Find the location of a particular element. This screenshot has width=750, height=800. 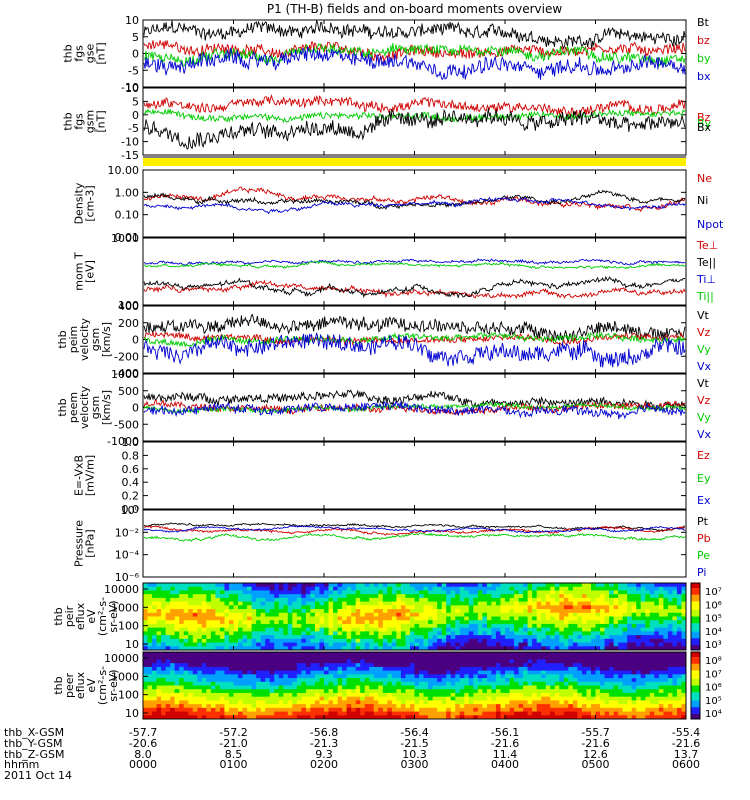

colorbar-cell is located at coordinates (695, 679).